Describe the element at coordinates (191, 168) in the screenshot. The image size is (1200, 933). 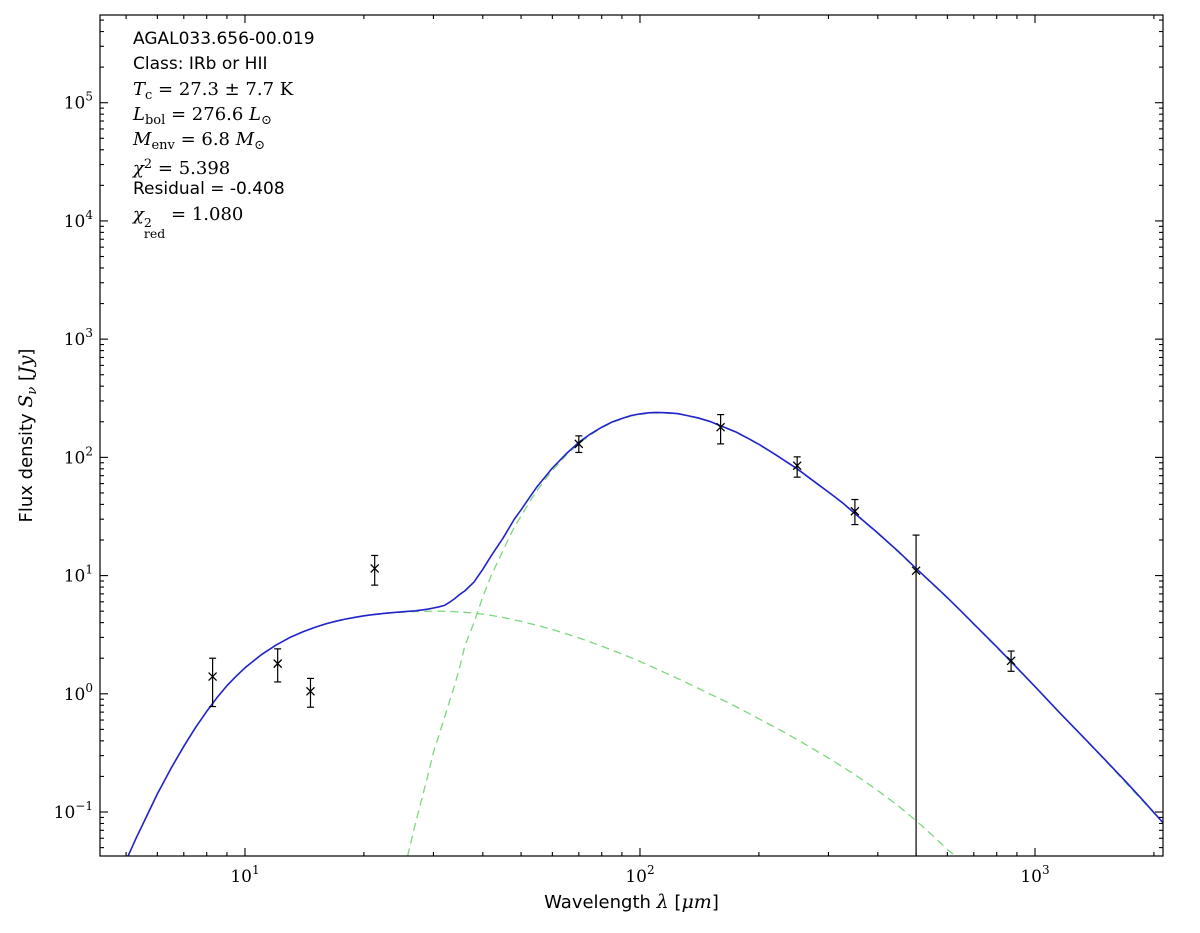
I see `annotation-text-segment: = 5.398` at that location.